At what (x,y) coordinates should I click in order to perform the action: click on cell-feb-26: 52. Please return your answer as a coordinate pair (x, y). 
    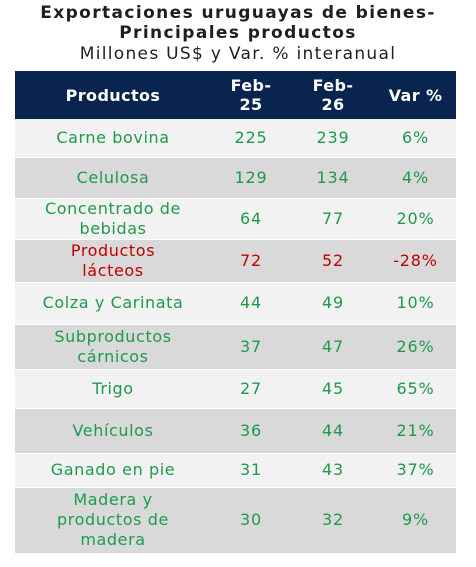
    Looking at the image, I should click on (333, 261).